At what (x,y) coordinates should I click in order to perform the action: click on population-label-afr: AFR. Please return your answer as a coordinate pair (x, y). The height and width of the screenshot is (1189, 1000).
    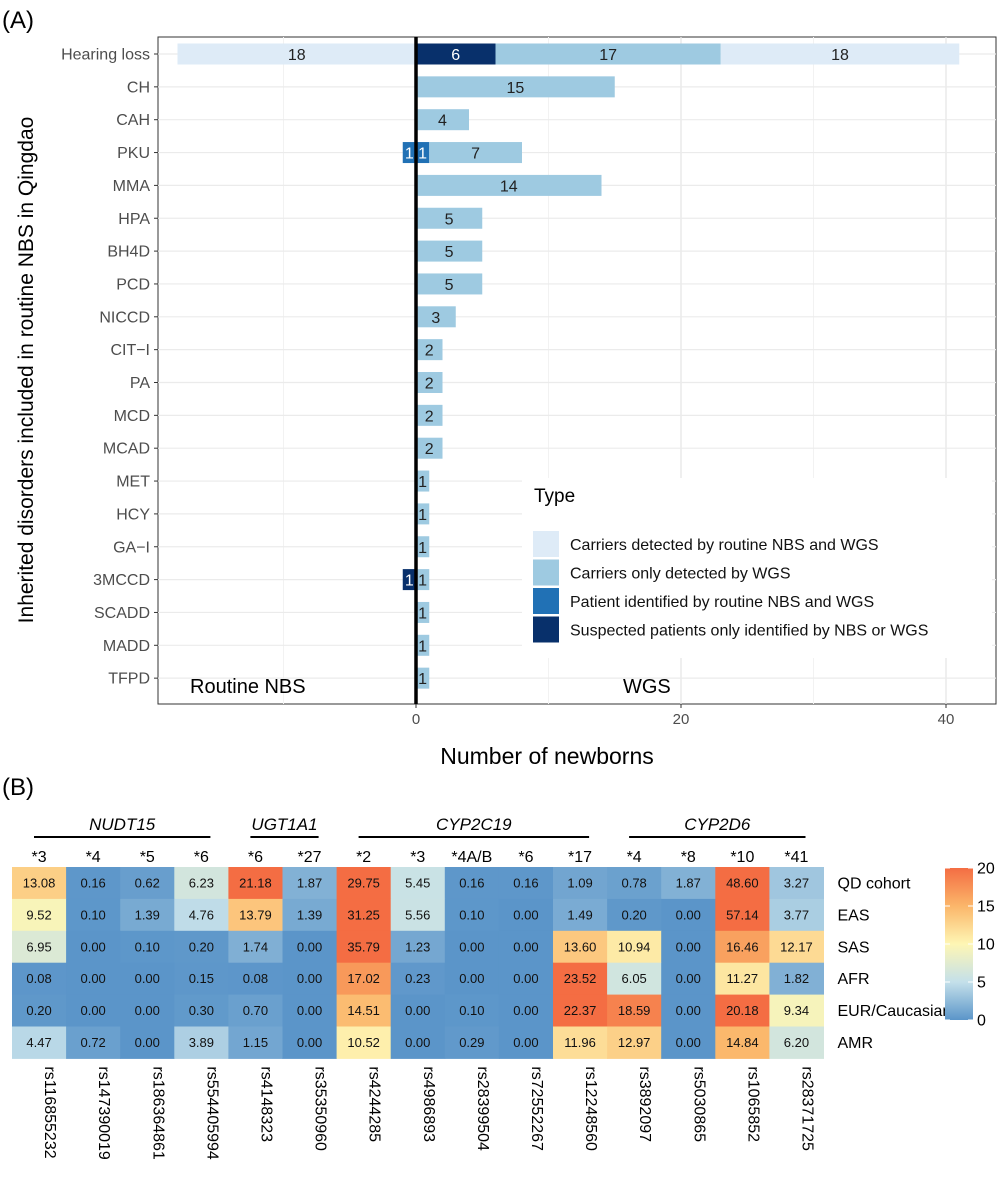
    Looking at the image, I should click on (854, 979).